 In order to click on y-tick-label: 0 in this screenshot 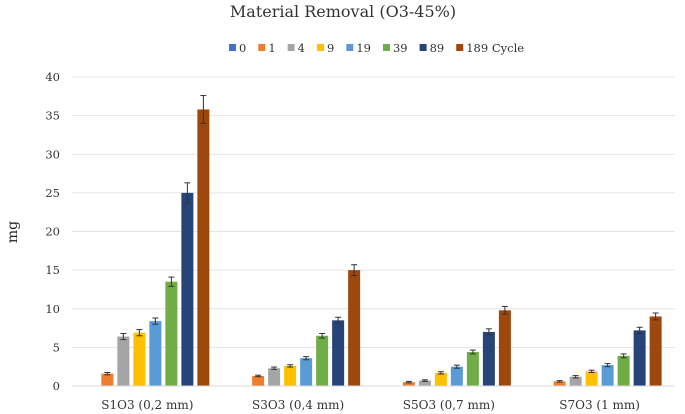, I will do `click(56, 386)`.